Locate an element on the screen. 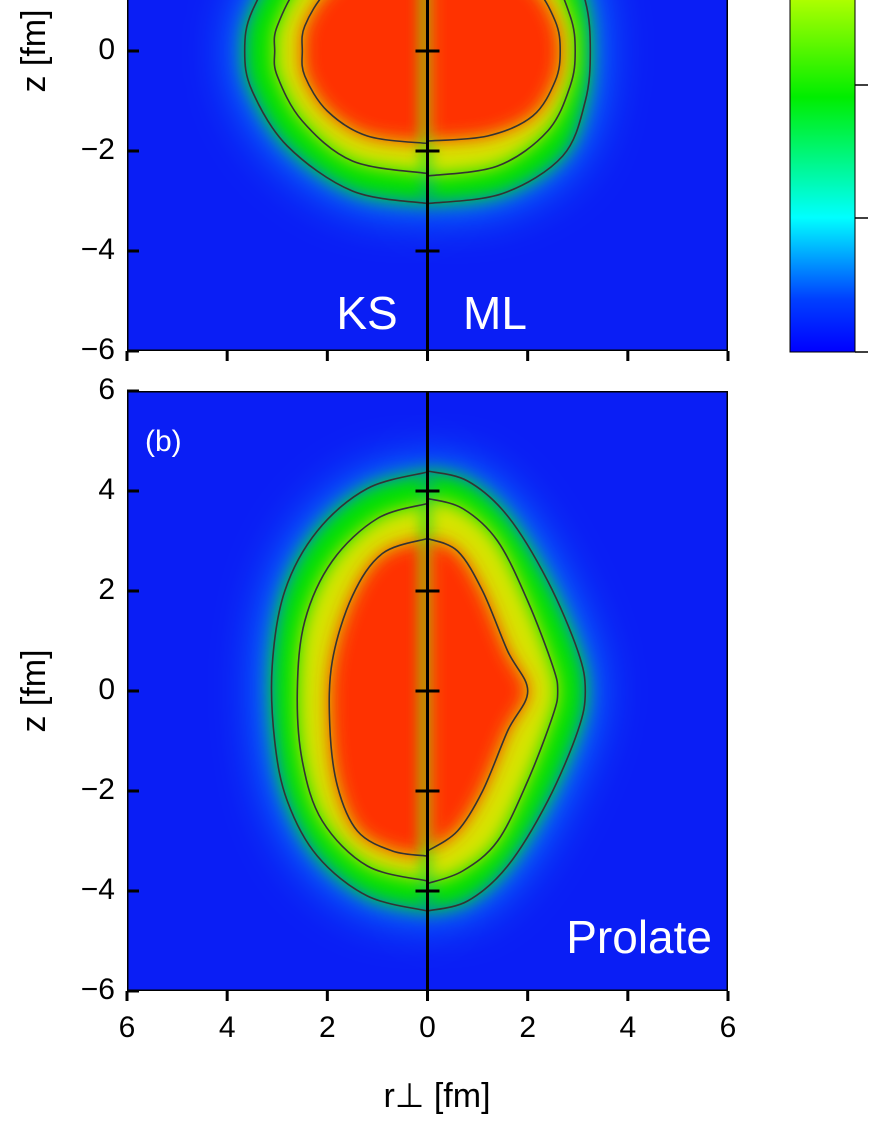  y-tick-label: 2 is located at coordinates (106, 589).